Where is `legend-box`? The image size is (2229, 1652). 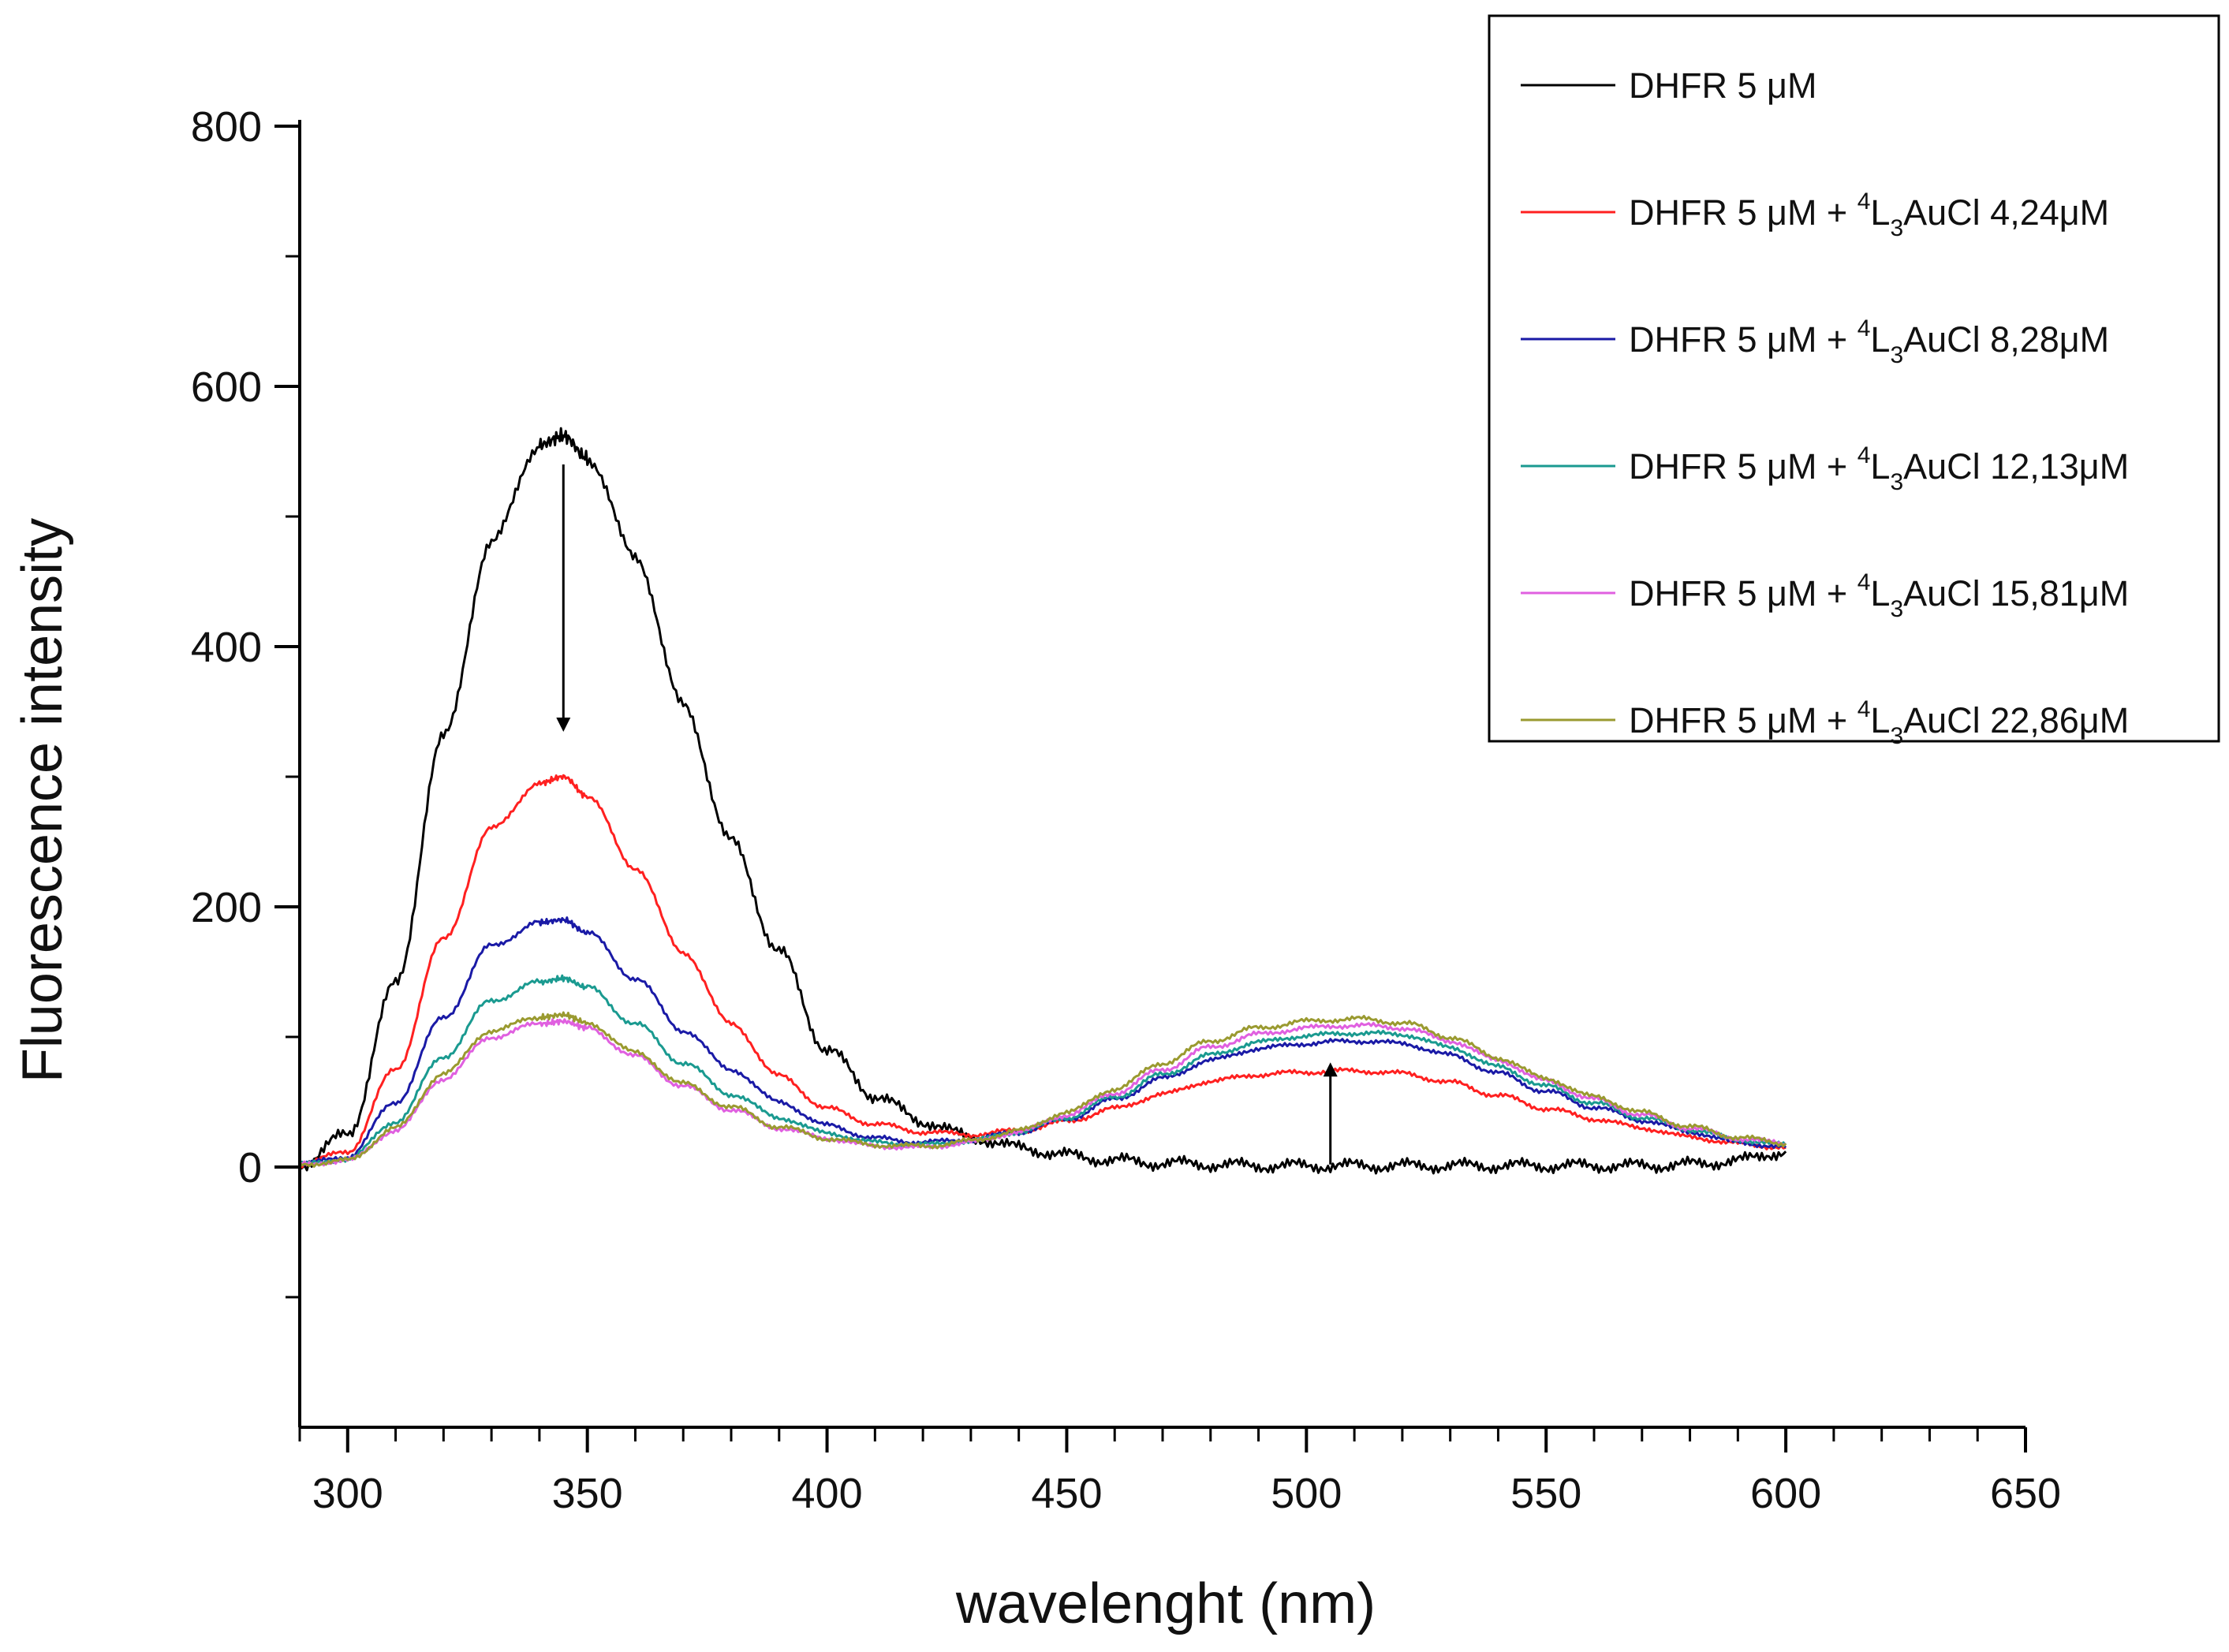
legend-box is located at coordinates (1854, 378).